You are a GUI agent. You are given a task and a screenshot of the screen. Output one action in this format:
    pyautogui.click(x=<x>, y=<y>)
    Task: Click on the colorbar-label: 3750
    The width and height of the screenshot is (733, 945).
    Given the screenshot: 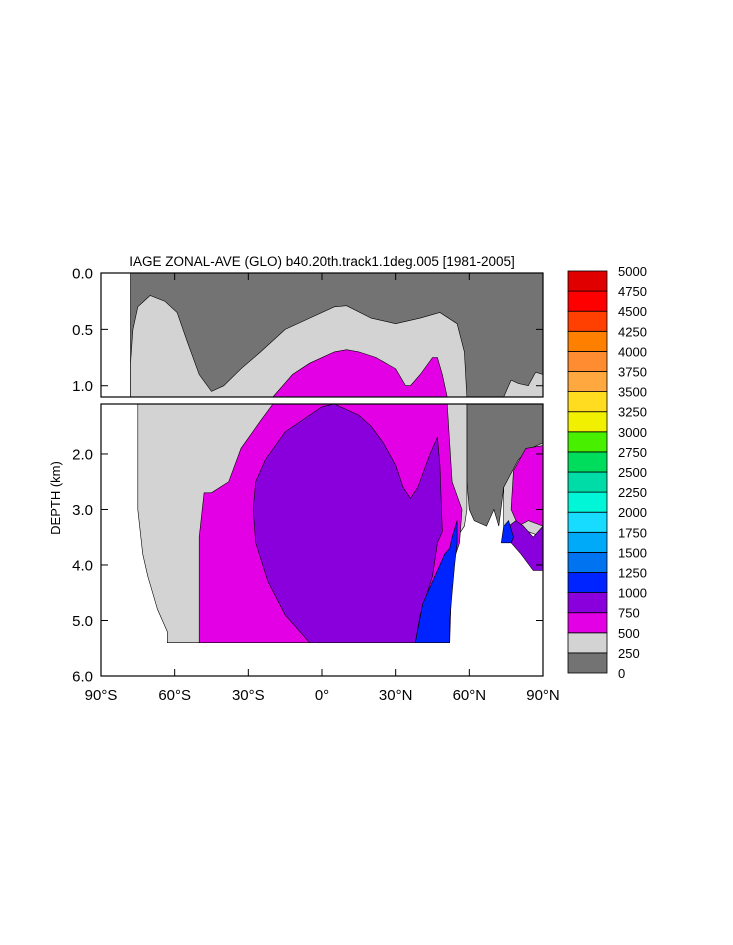 What is the action you would take?
    pyautogui.click(x=632, y=372)
    